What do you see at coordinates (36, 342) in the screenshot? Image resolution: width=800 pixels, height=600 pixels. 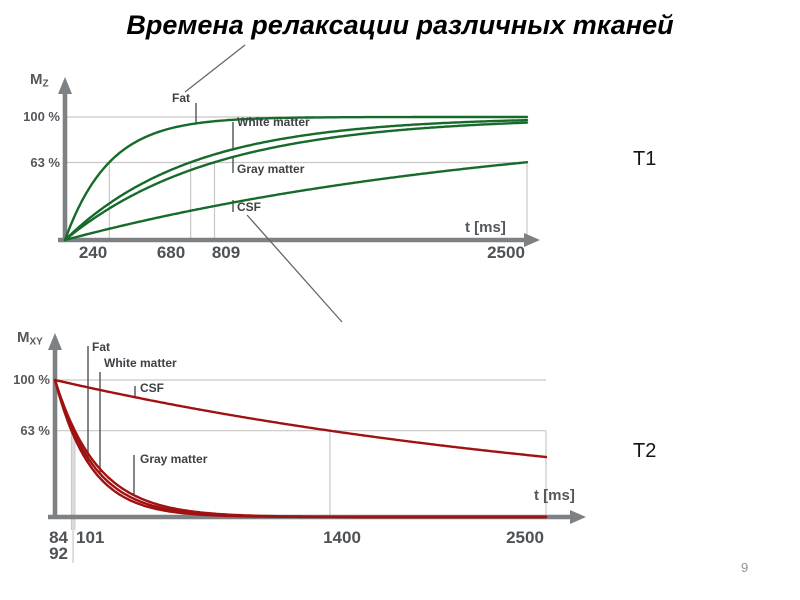 I see `t2-y-axis-label-sub: XY` at bounding box center [36, 342].